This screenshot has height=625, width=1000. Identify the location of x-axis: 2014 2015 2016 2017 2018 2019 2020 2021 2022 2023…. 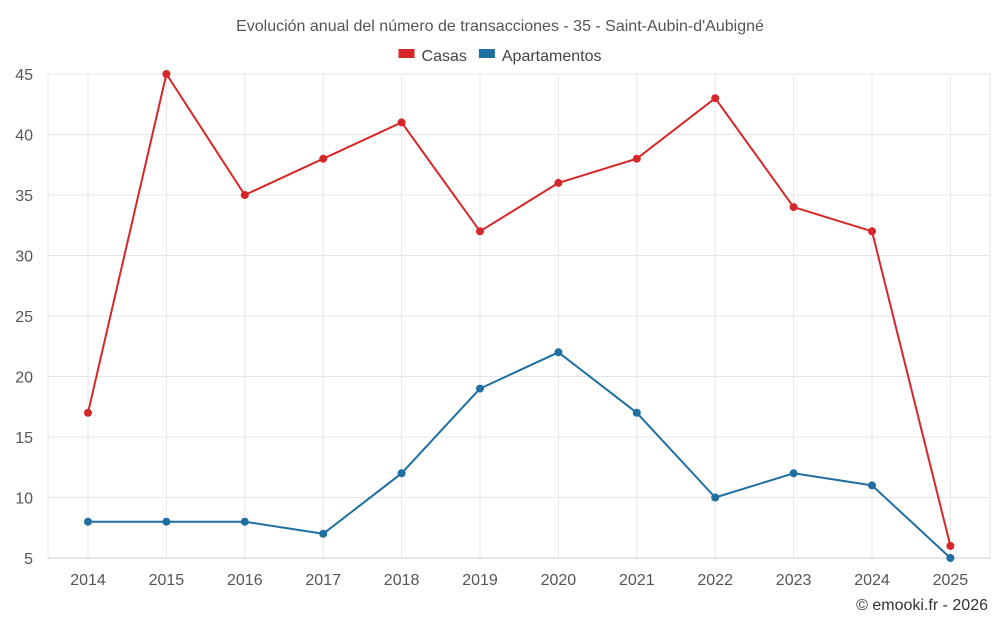
(519, 580).